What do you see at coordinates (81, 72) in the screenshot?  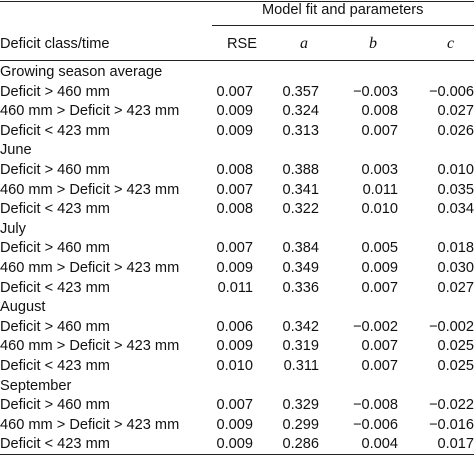 I see `section-label: Growing season average` at bounding box center [81, 72].